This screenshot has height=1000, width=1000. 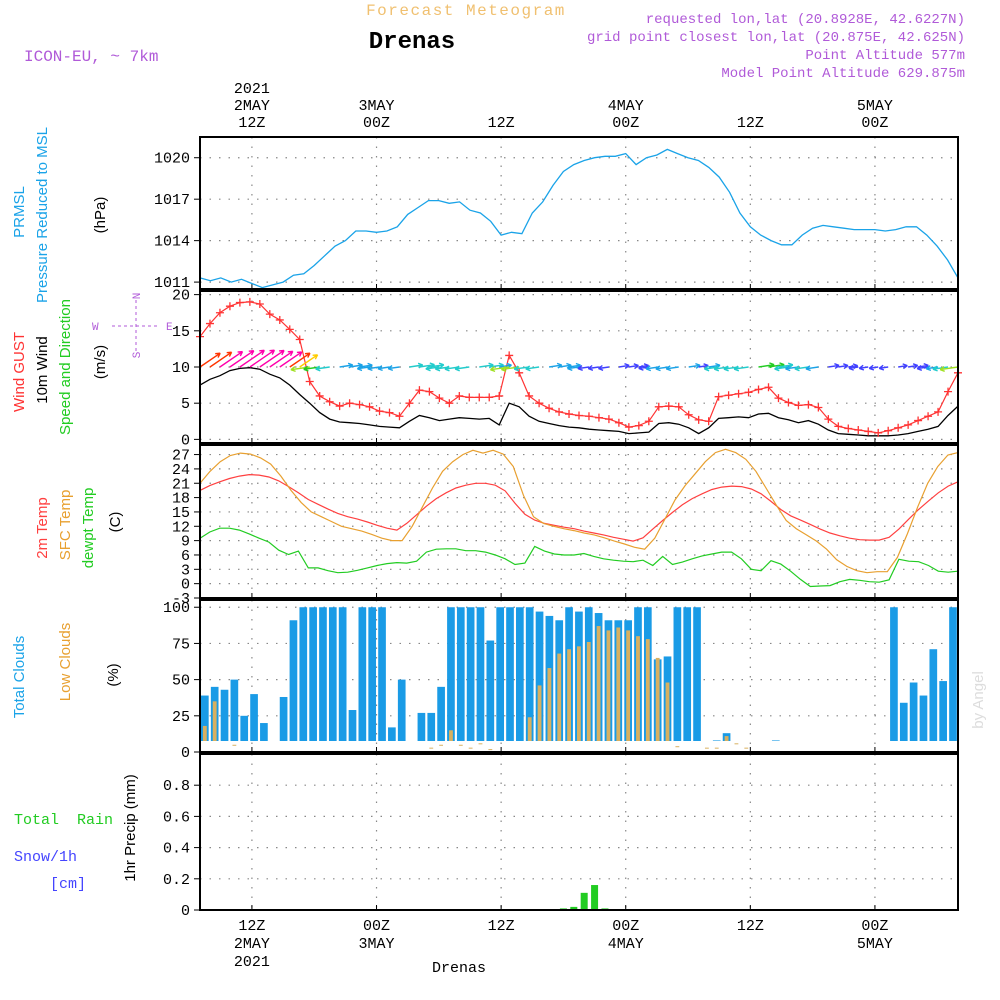 What do you see at coordinates (377, 106) in the screenshot?
I see `top-axis-label: 3MAY` at bounding box center [377, 106].